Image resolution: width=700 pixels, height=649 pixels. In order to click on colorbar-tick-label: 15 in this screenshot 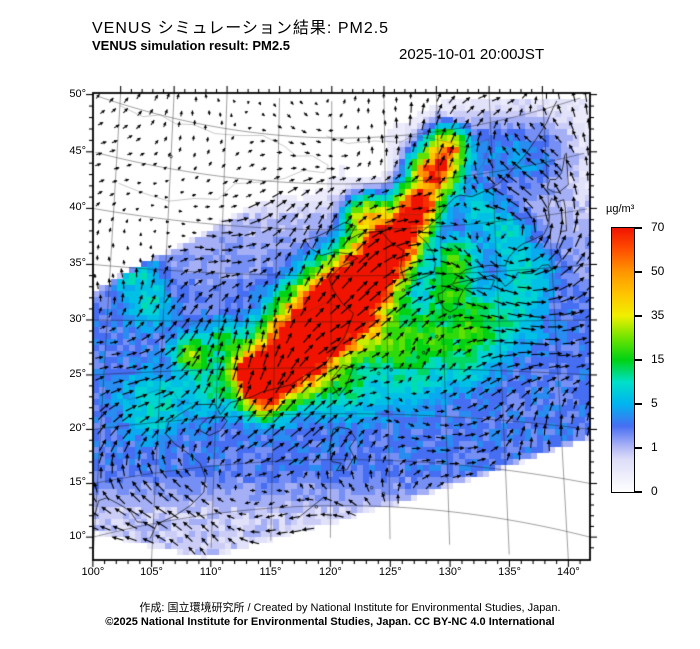, I will do `click(658, 359)`.